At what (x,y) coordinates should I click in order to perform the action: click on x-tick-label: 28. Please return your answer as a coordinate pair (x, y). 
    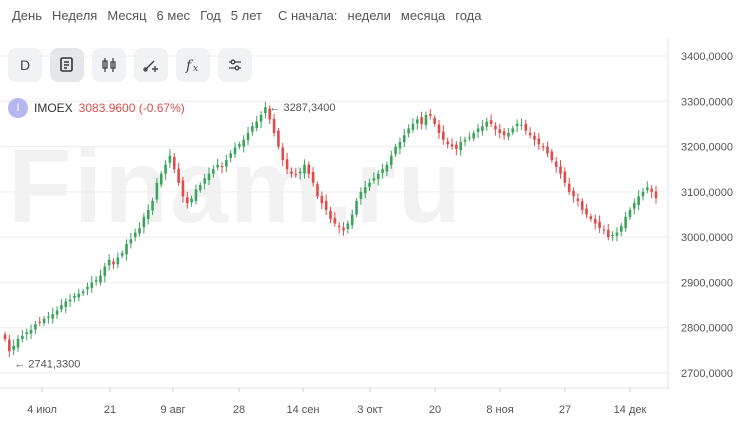
    Looking at the image, I should click on (239, 410).